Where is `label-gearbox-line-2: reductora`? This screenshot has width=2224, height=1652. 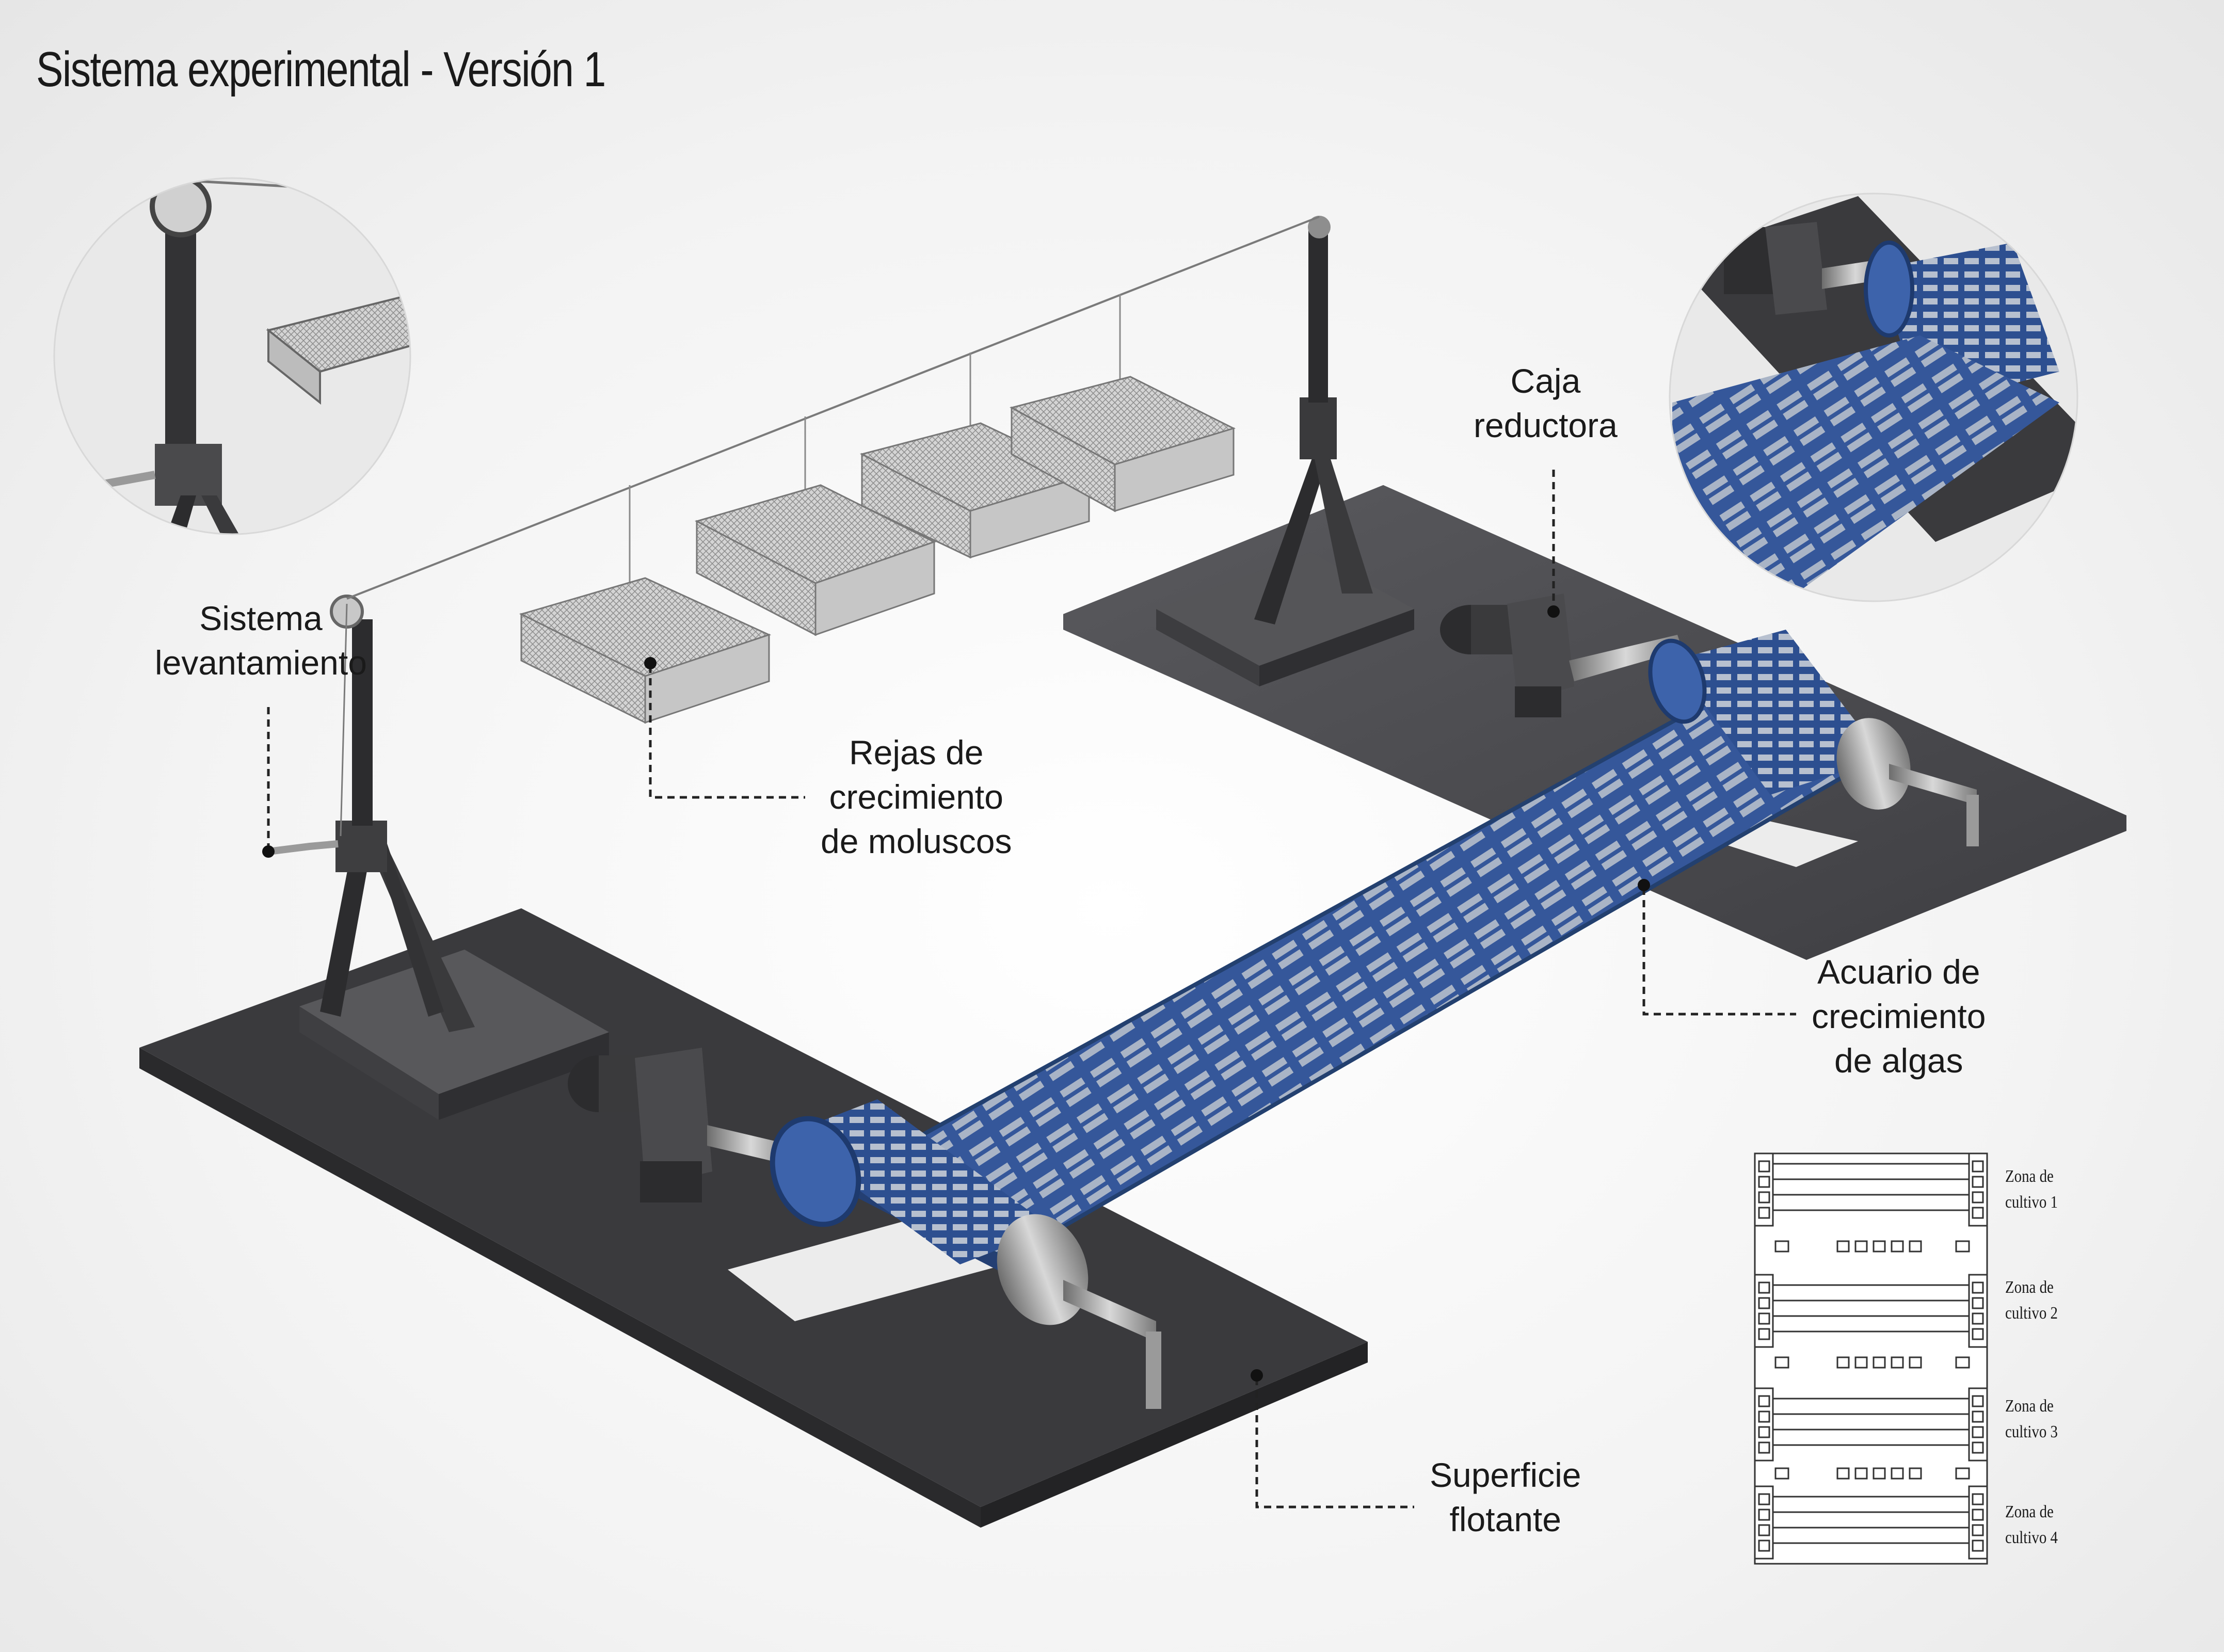
label-gearbox-line-2: reductora is located at coordinates (1546, 425).